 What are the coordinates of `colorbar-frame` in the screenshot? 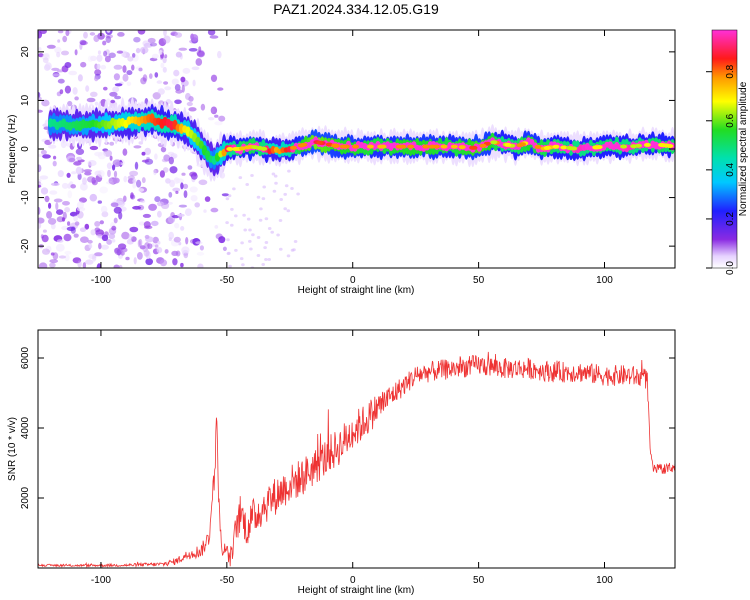 It's located at (724, 149).